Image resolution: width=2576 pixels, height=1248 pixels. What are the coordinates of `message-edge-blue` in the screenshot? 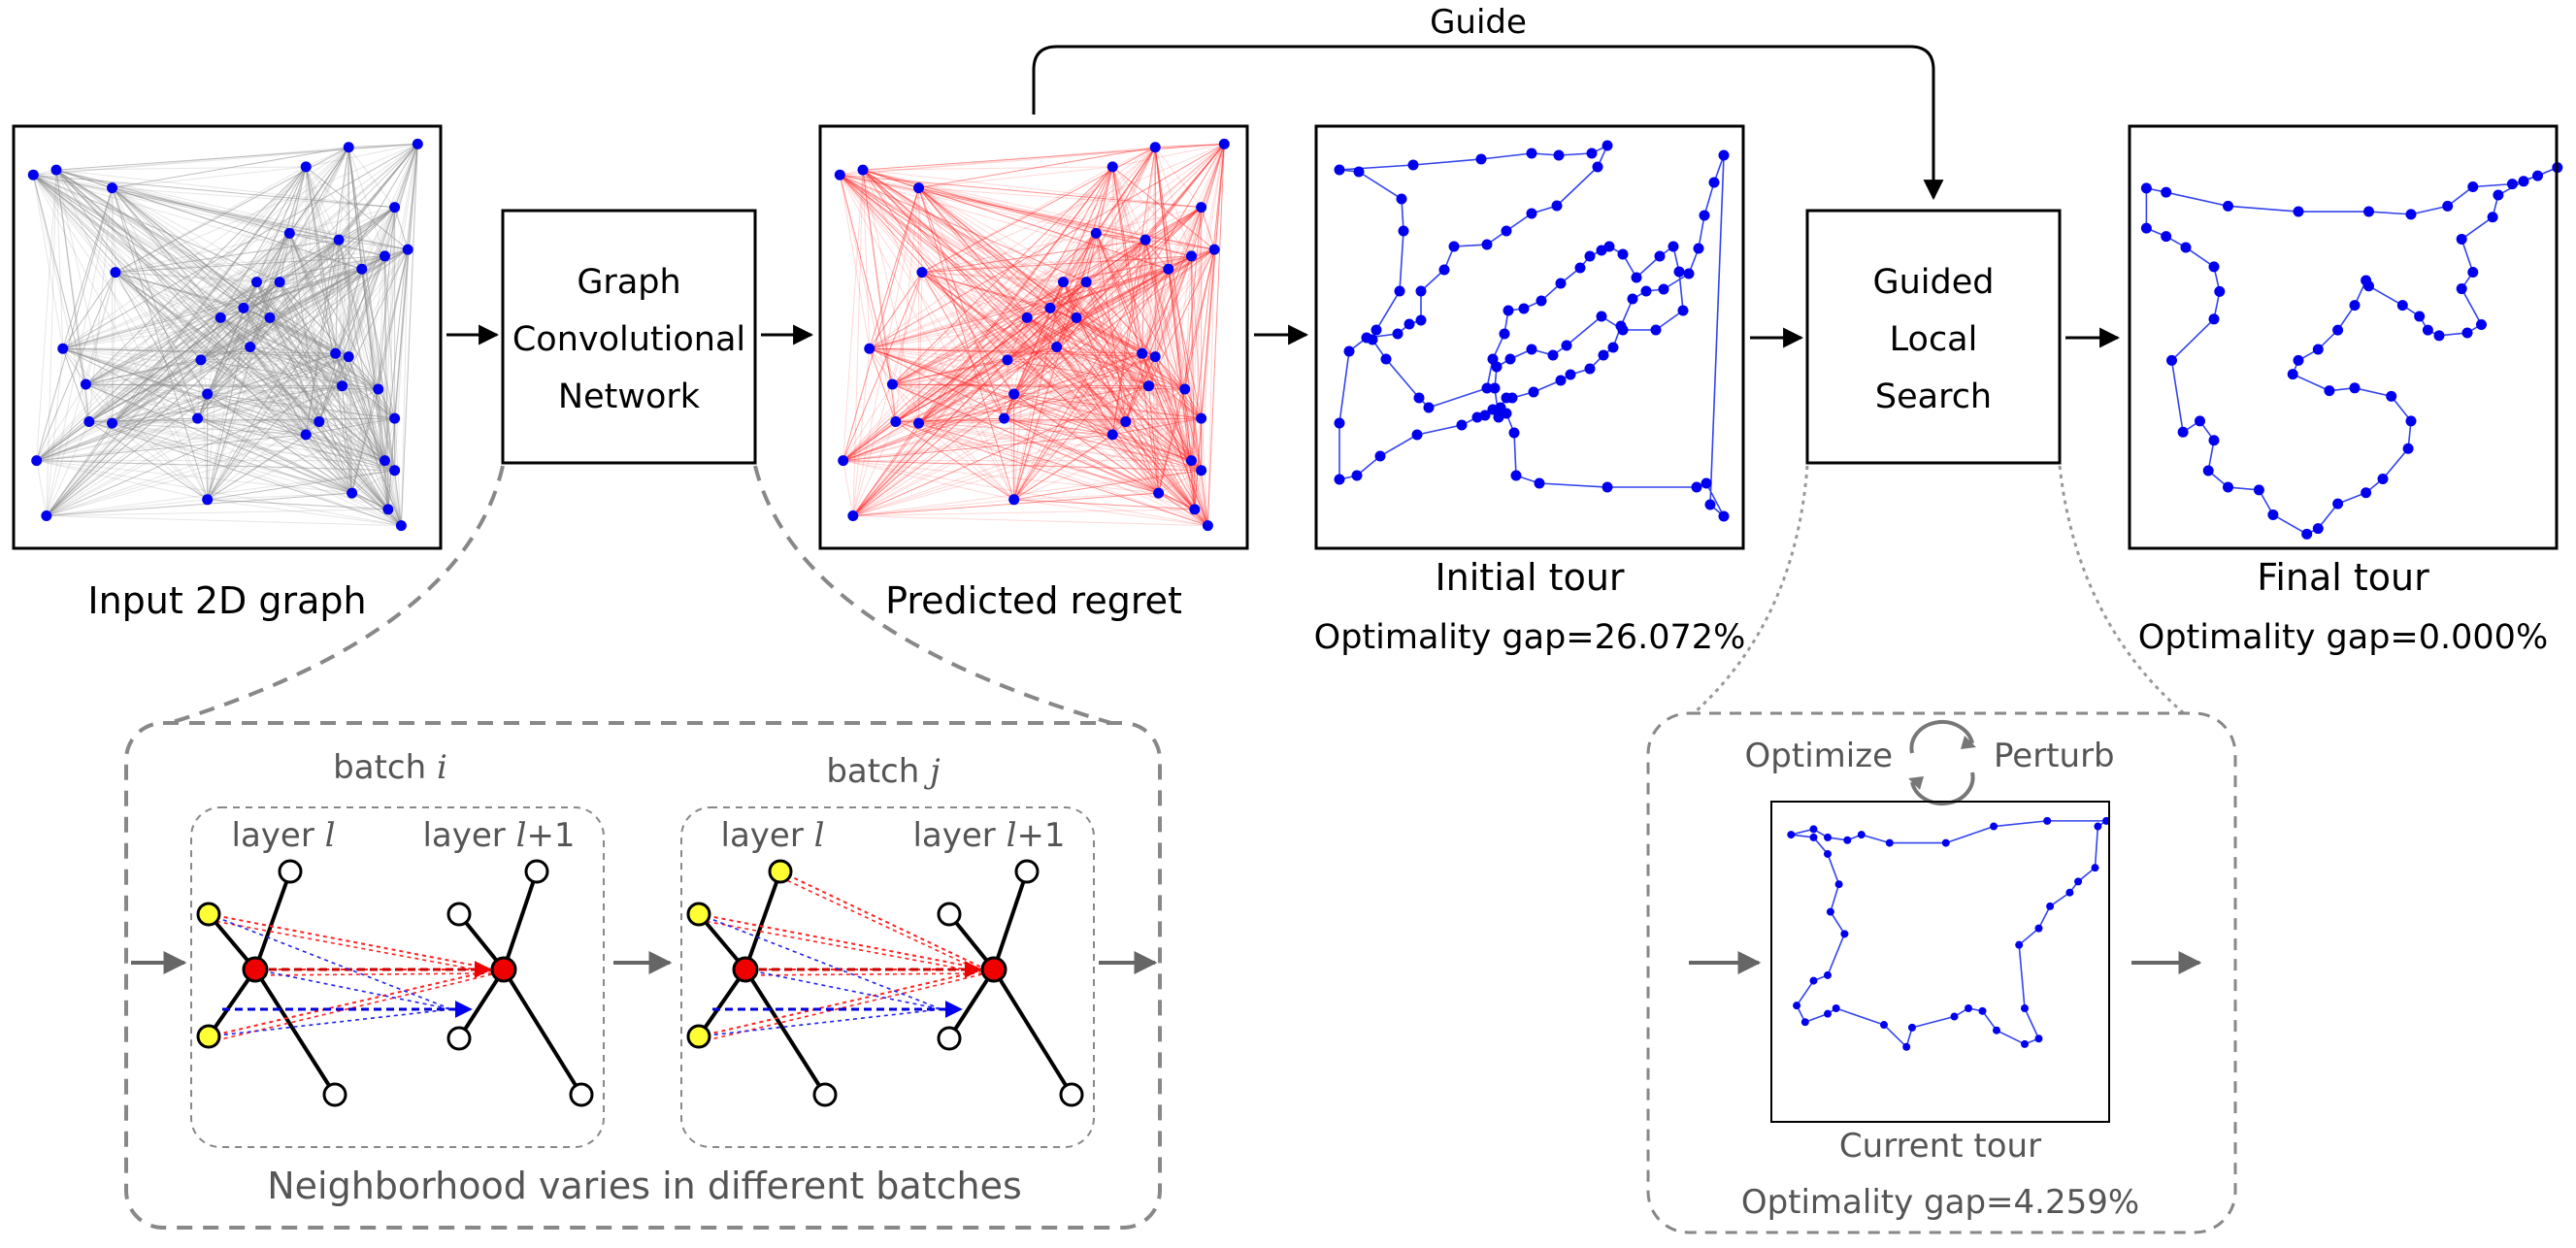 It's located at (843, 989).